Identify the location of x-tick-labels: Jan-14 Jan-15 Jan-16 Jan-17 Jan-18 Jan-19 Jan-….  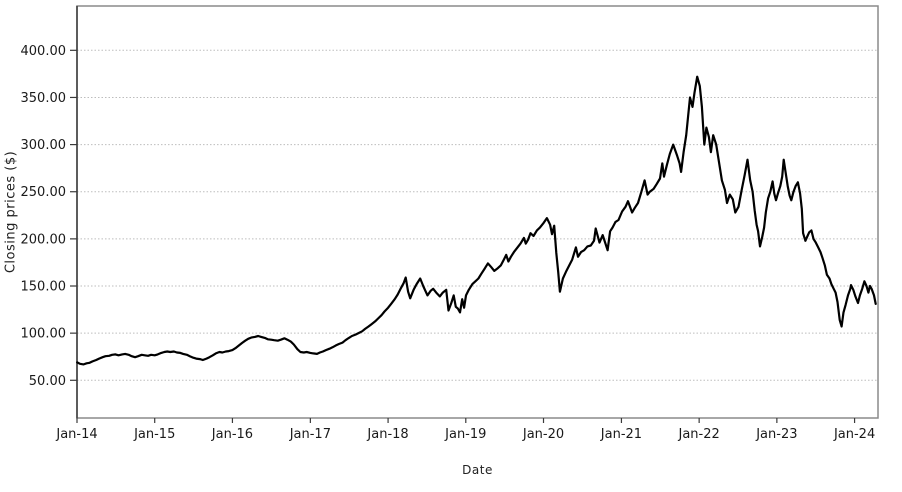
(465, 430).